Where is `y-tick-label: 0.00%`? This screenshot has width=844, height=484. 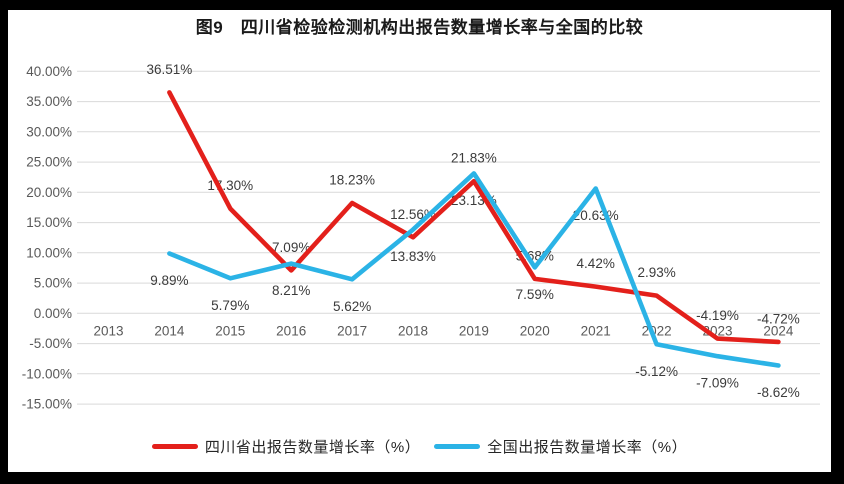
y-tick-label: 0.00% is located at coordinates (53, 313).